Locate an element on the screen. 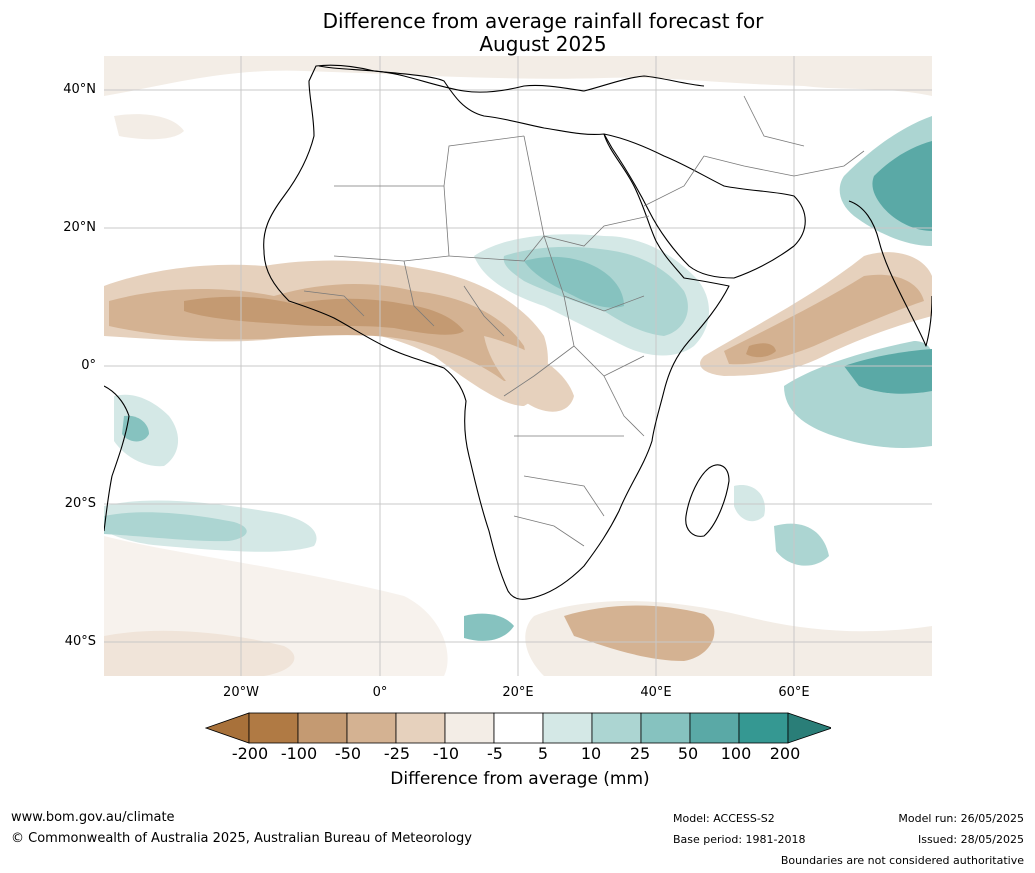 The width and height of the screenshot is (1035, 873). europe-coastline is located at coordinates (511, 79).